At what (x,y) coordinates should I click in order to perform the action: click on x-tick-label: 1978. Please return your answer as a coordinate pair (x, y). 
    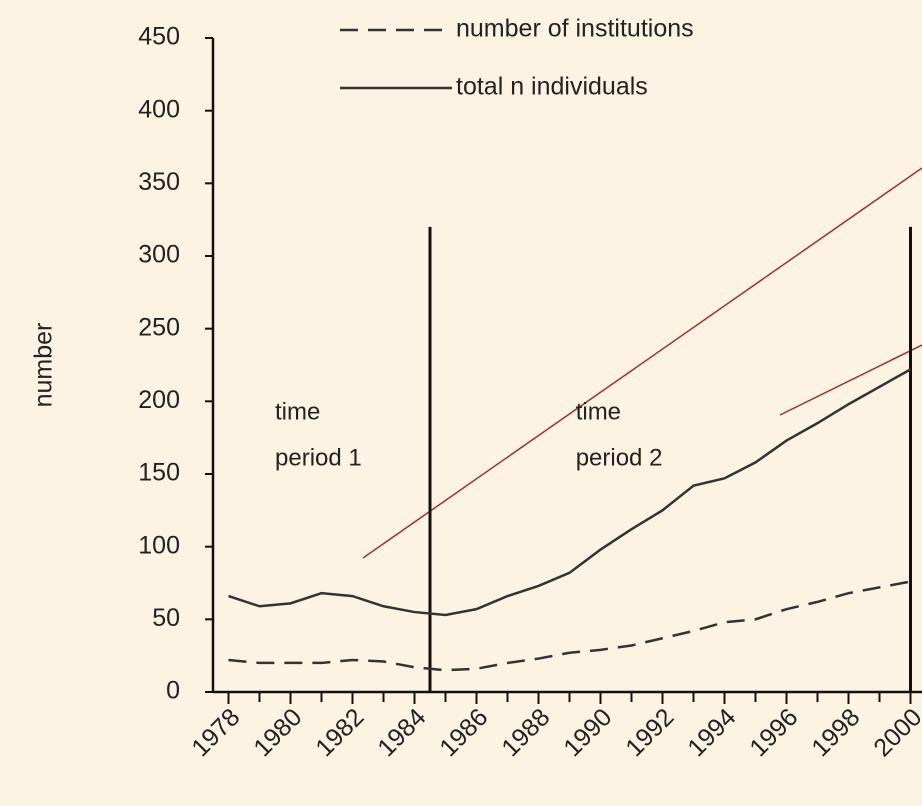
    Looking at the image, I should click on (215, 732).